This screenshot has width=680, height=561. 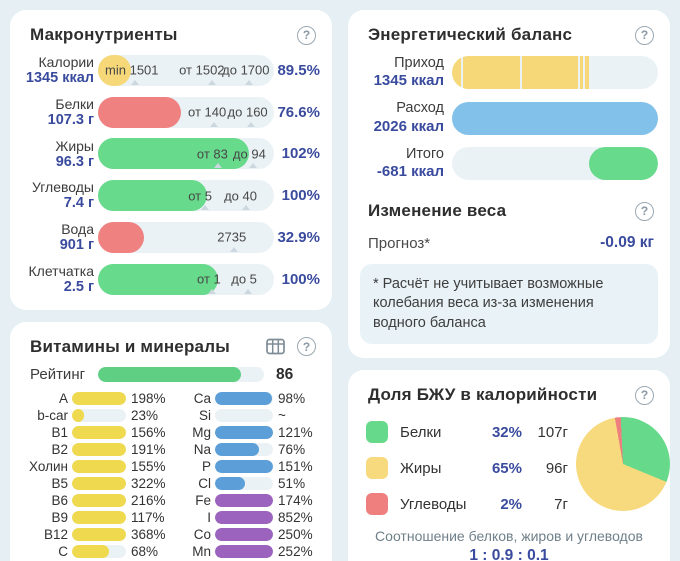 What do you see at coordinates (59, 501) in the screenshot?
I see `nutrient-name: B6` at bounding box center [59, 501].